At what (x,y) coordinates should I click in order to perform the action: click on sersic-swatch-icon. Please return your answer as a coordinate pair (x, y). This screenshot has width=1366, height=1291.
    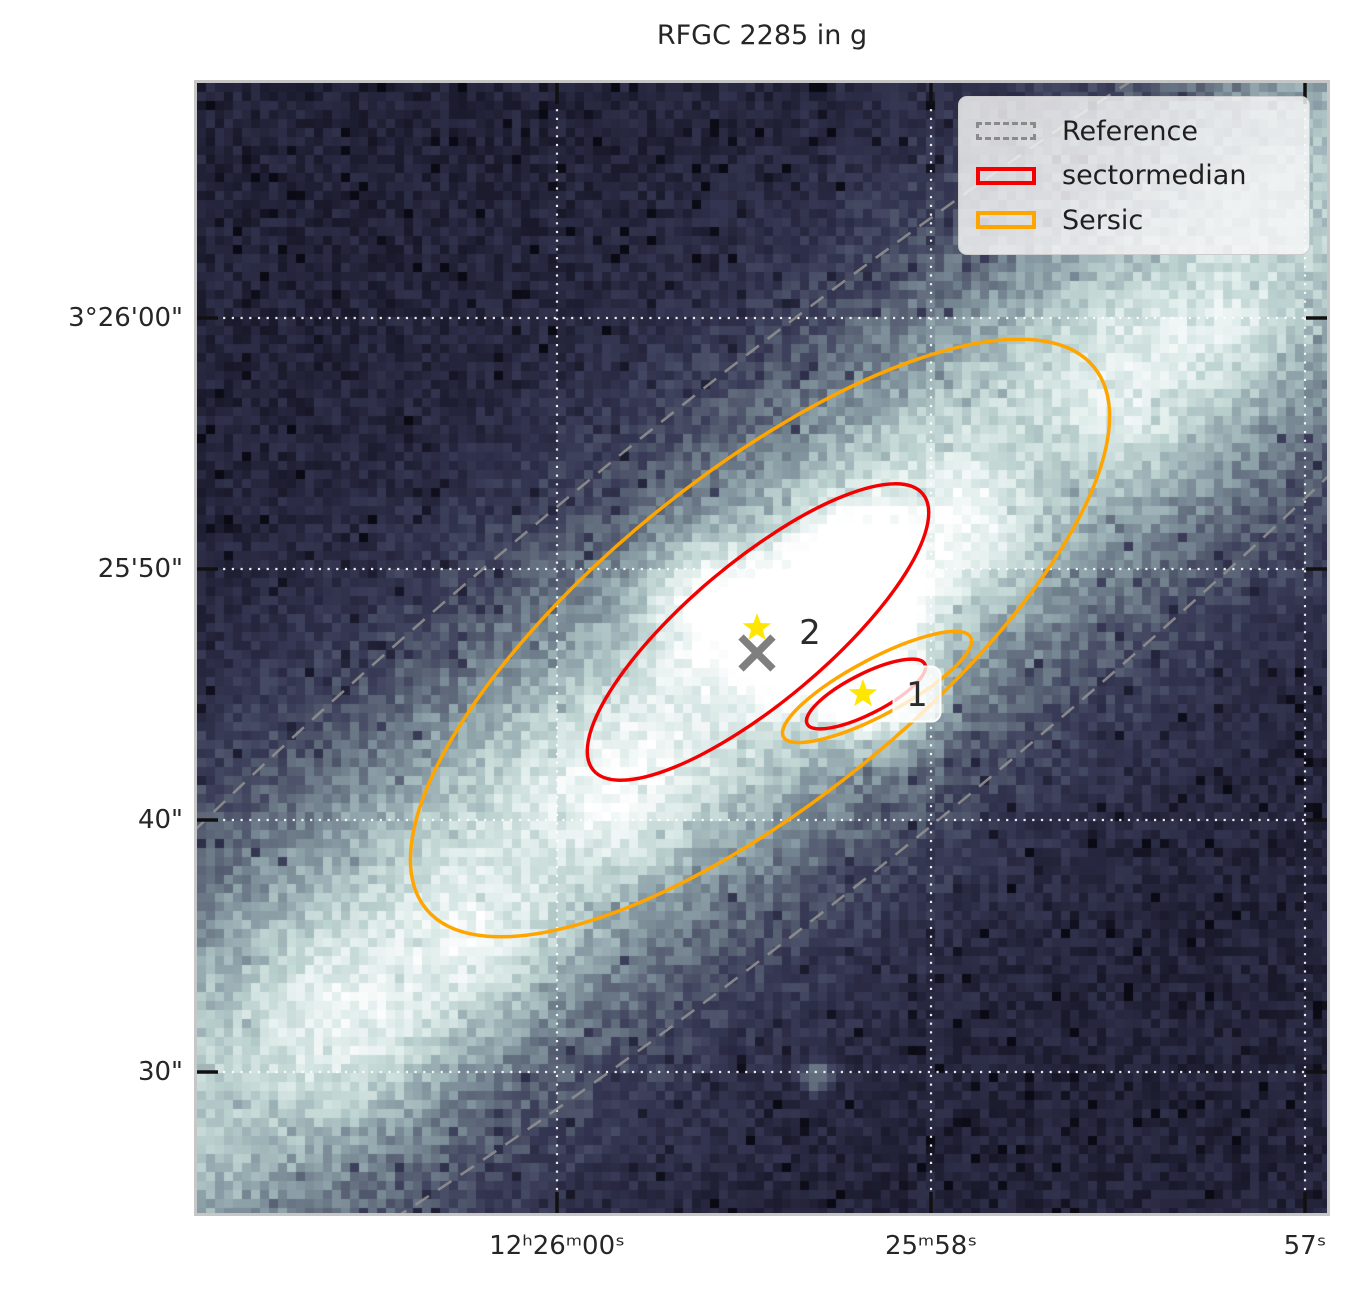
    Looking at the image, I should click on (1006, 220).